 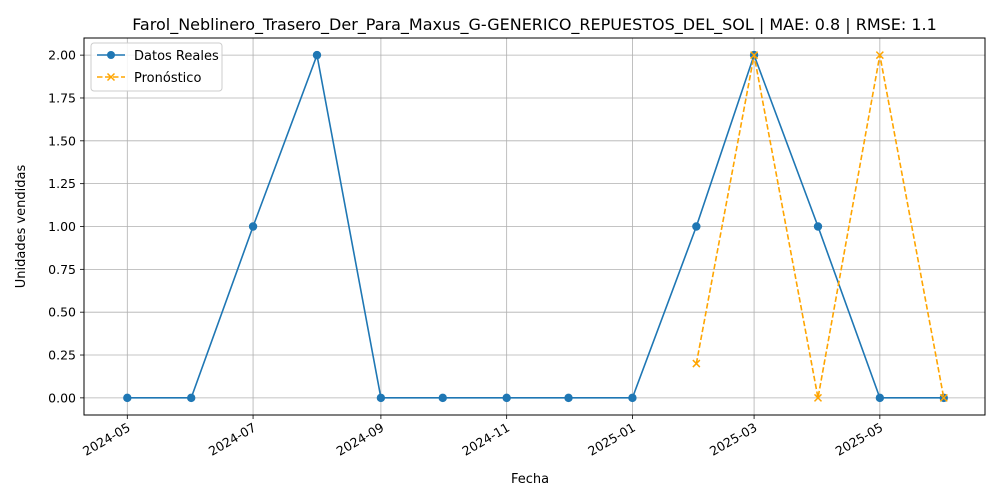 I want to click on y-axis-label: Unidades vendidas, so click(x=21, y=227).